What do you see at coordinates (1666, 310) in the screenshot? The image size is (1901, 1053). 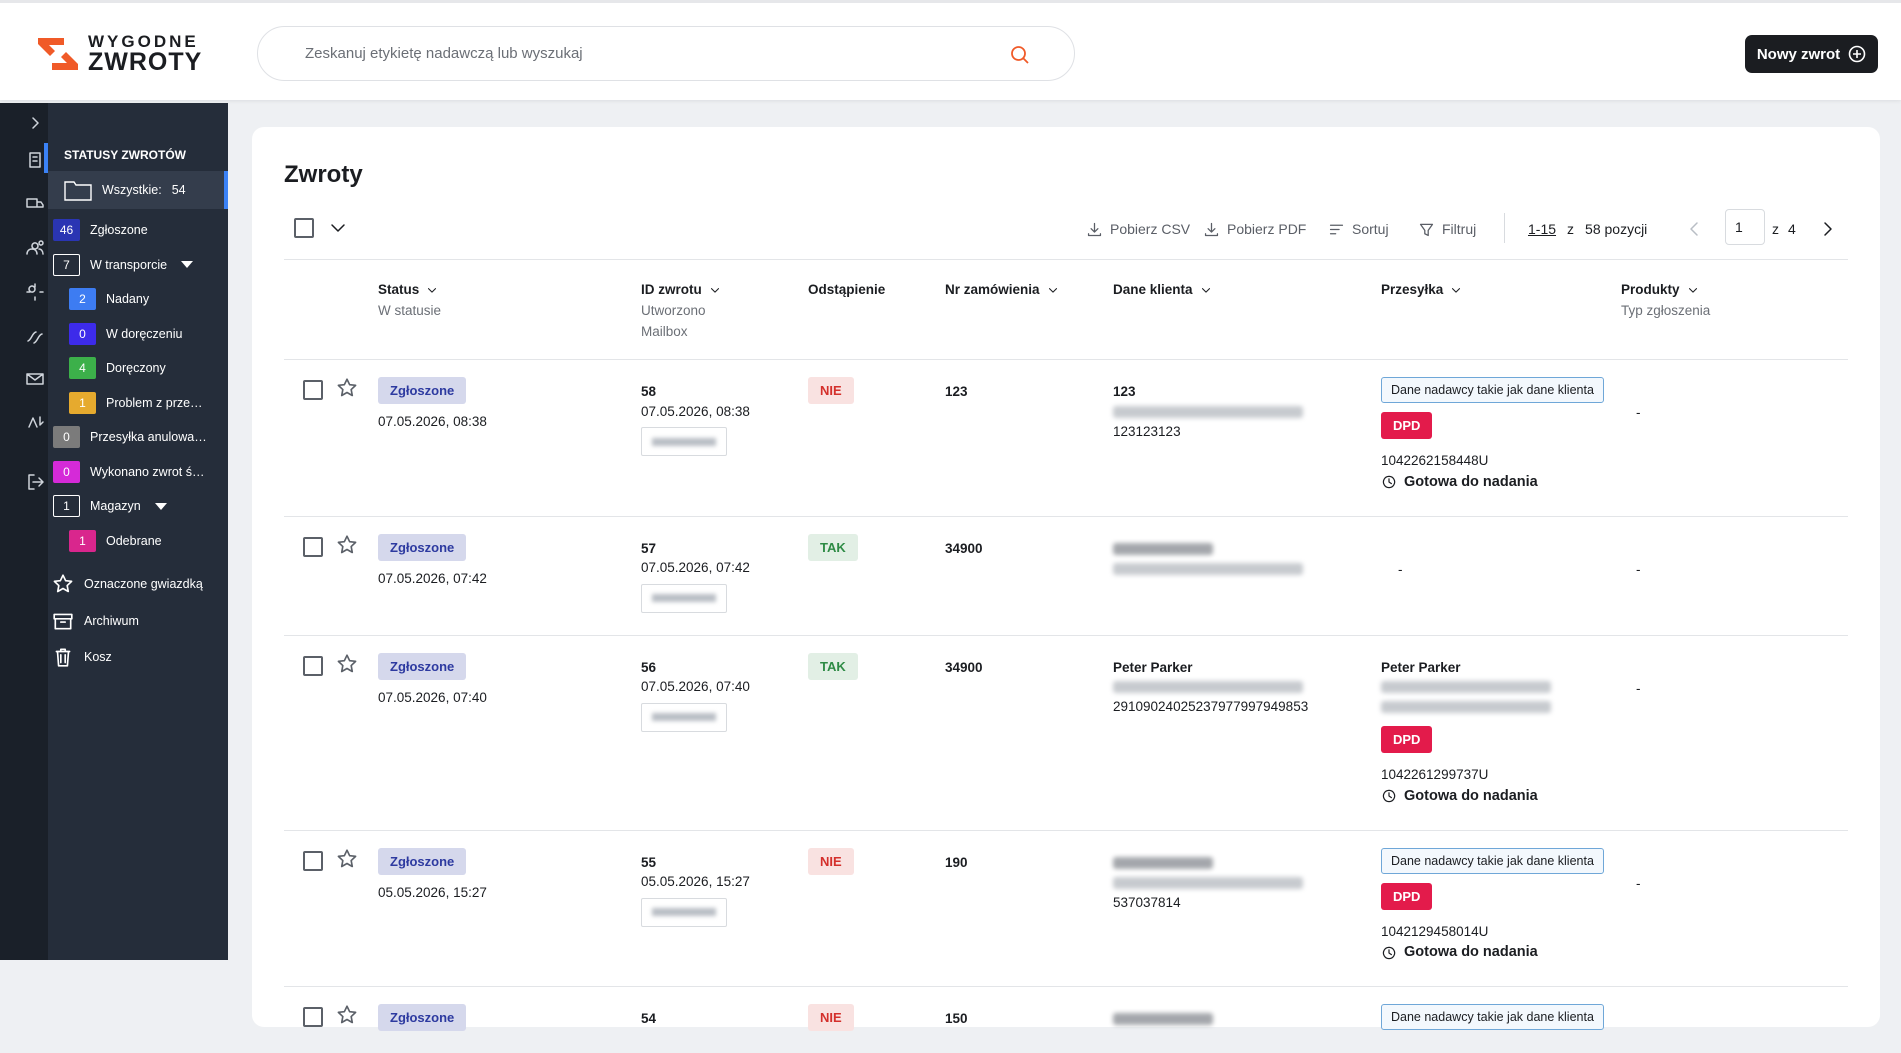 I see `column-subtitle: Typ zgłoszenia` at bounding box center [1666, 310].